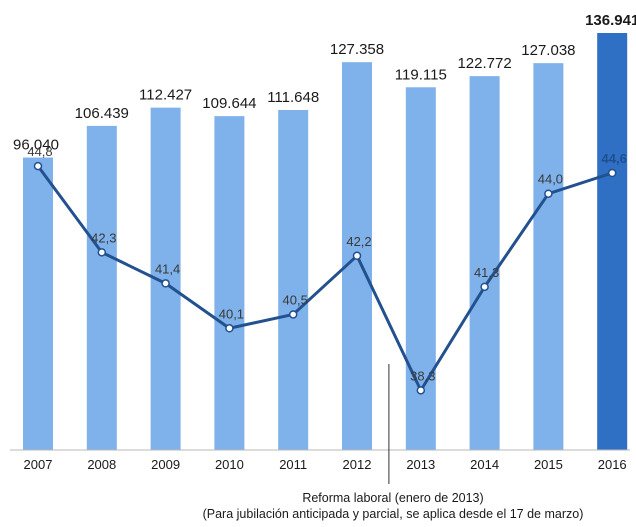  Describe the element at coordinates (103, 237) in the screenshot. I see `line-value-label-2008: 42,3` at that location.